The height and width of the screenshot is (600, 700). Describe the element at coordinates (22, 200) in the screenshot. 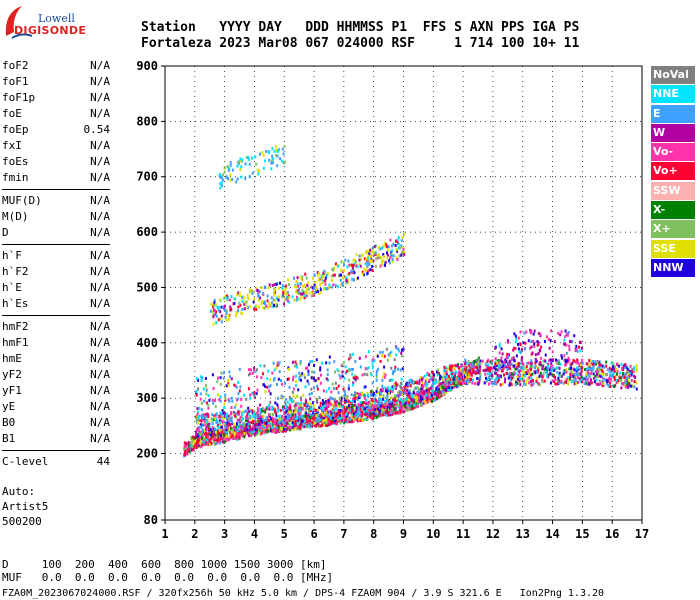

I see `param-name: MUF(D)` at that location.